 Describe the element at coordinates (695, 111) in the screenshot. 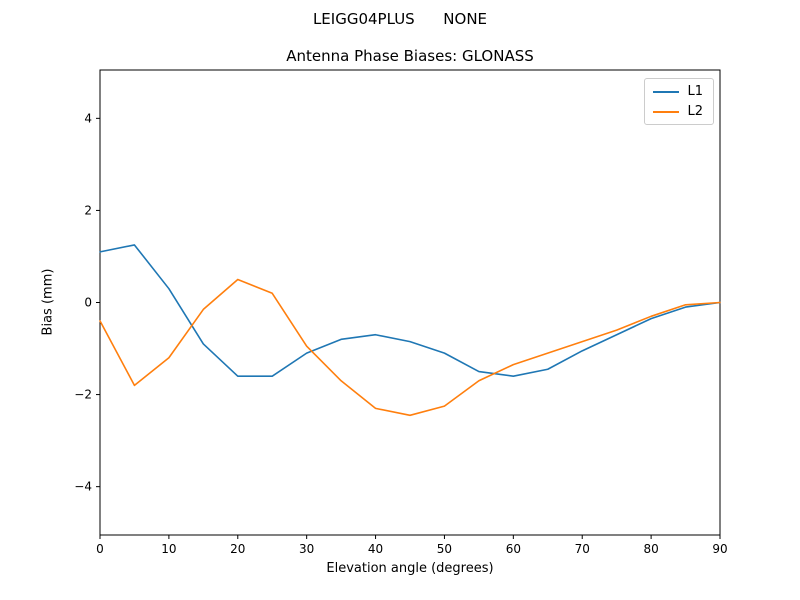

I see `legend-label-l2: L2` at that location.